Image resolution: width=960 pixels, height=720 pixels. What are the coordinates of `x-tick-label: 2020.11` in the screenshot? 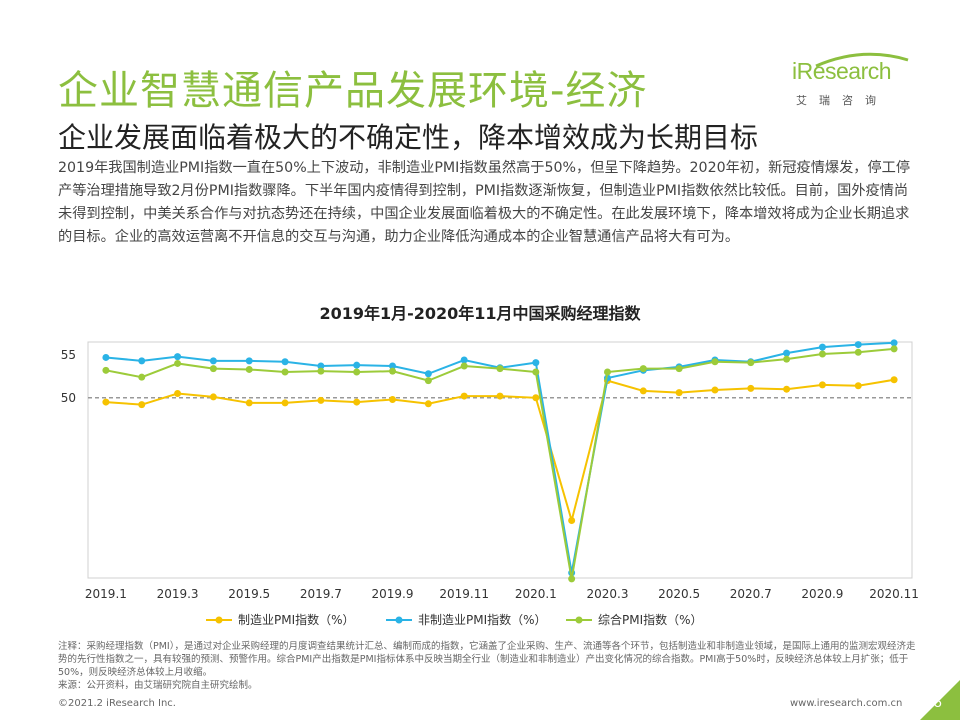 It's located at (894, 594).